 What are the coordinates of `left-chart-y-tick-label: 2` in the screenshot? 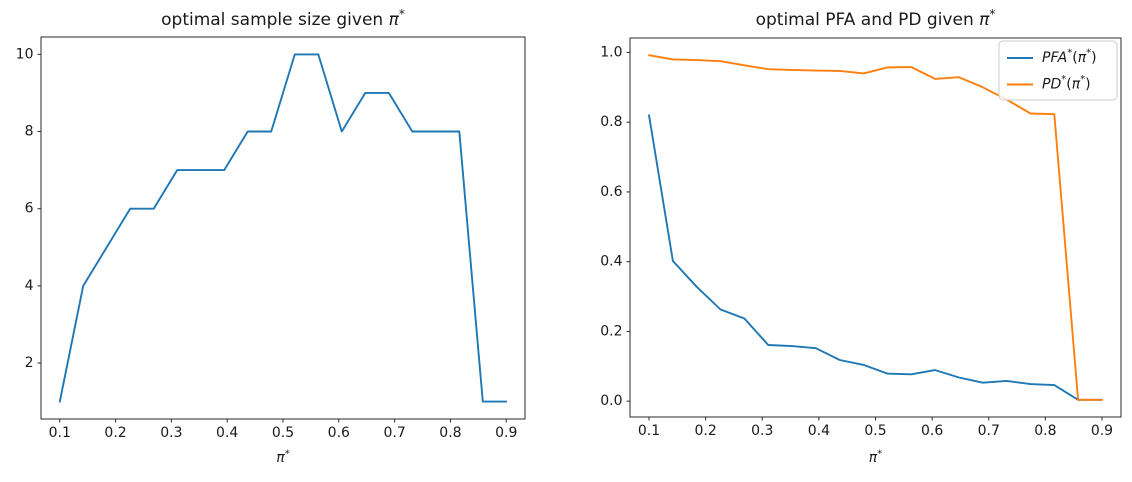 It's located at (29, 363).